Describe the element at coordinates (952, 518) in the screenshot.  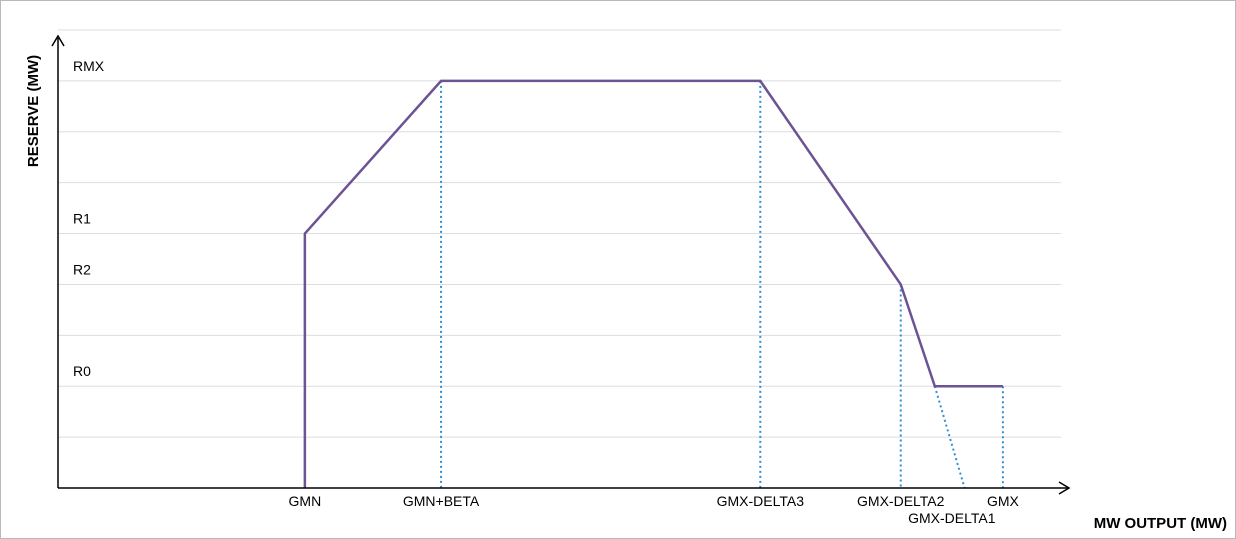
I see `x-tick-label: GMX-DELTA1` at that location.